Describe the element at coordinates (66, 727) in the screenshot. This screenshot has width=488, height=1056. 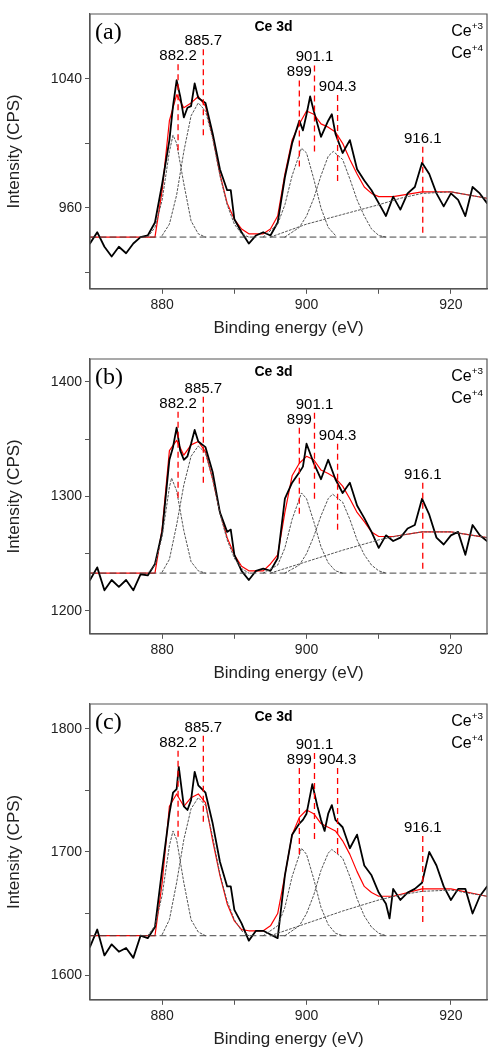
I see `y-tick-label: 1800` at that location.